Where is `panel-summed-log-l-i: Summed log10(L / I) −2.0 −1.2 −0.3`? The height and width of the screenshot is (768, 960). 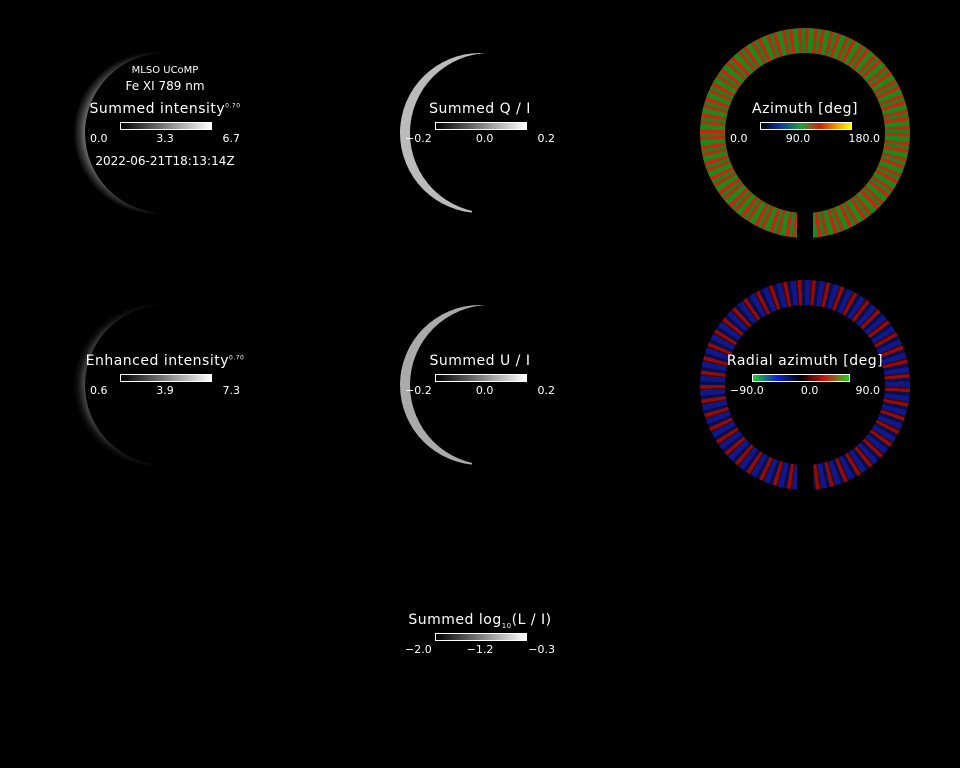 panel-summed-log-l-i: Summed log10(L / I) −2.0 −1.2 −0.3 is located at coordinates (480, 640).